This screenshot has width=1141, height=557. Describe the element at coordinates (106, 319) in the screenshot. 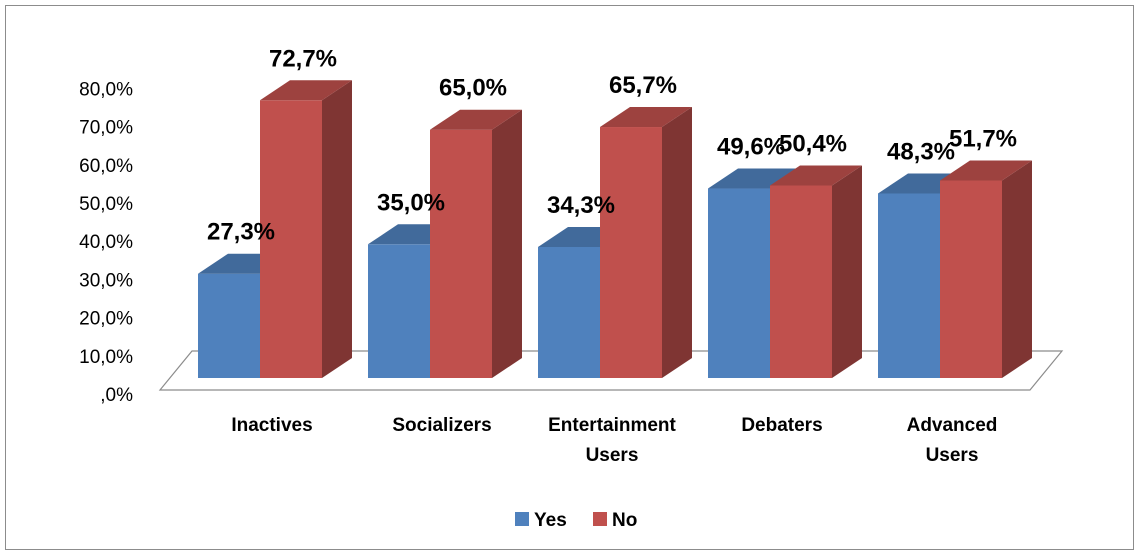

I see `y-tick-label: 20,0%` at that location.